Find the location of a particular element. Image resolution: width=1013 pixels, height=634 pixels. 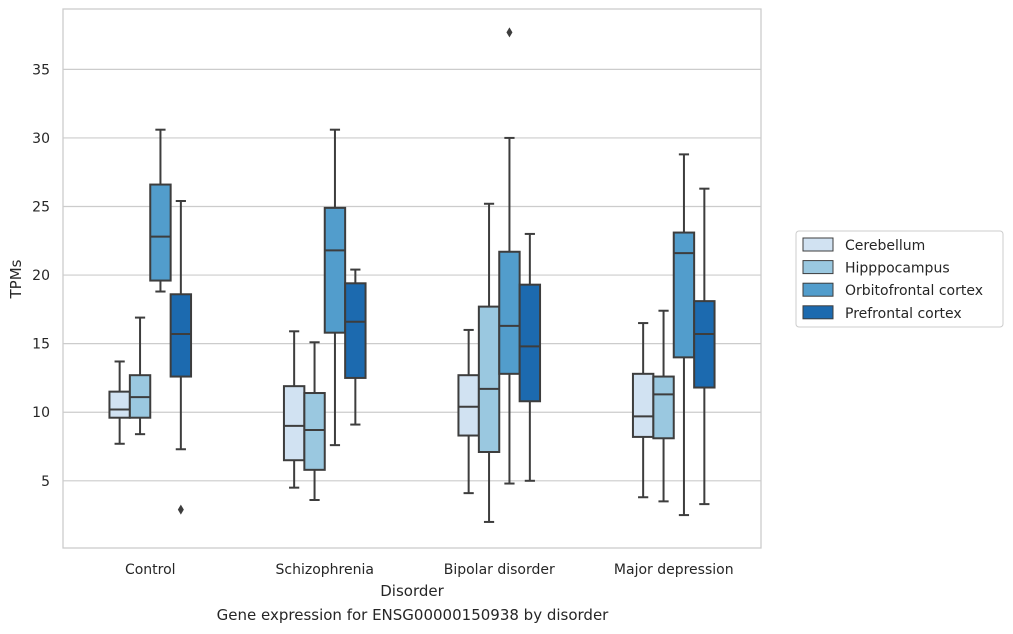

y-tick-label: 10 is located at coordinates (41, 413).